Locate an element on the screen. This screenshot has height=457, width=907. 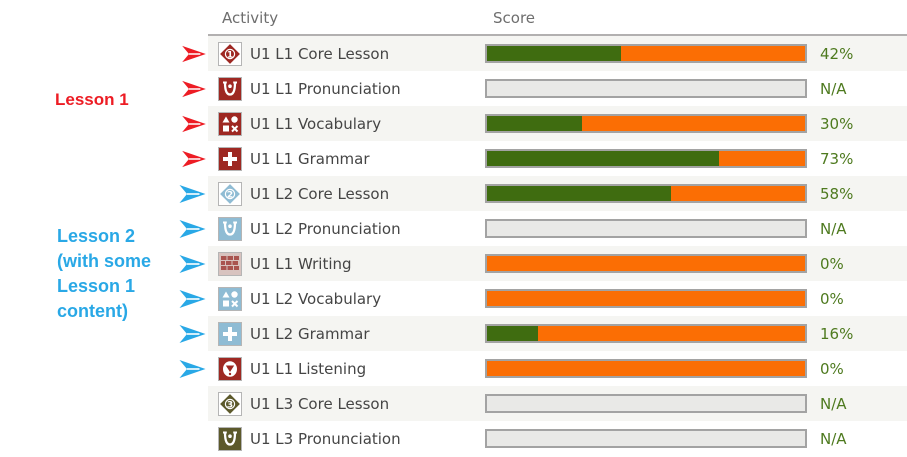
table-row: U1 L1 Listening 0% is located at coordinates (453, 368).